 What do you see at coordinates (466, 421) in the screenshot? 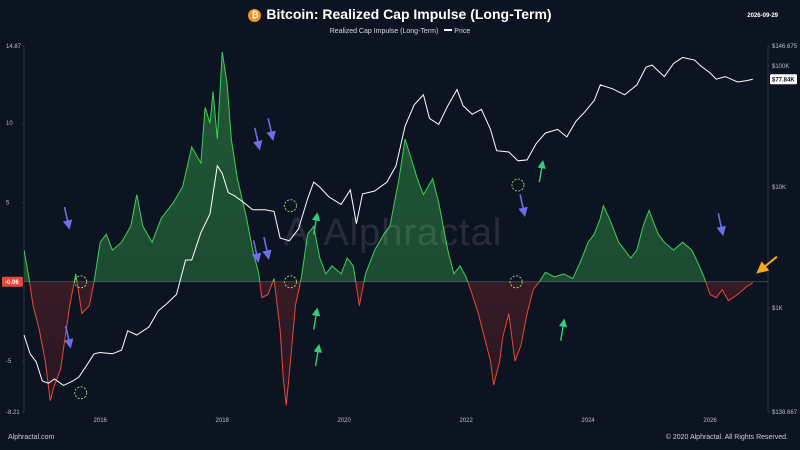
I see `x-tick-label: 2022` at bounding box center [466, 421].